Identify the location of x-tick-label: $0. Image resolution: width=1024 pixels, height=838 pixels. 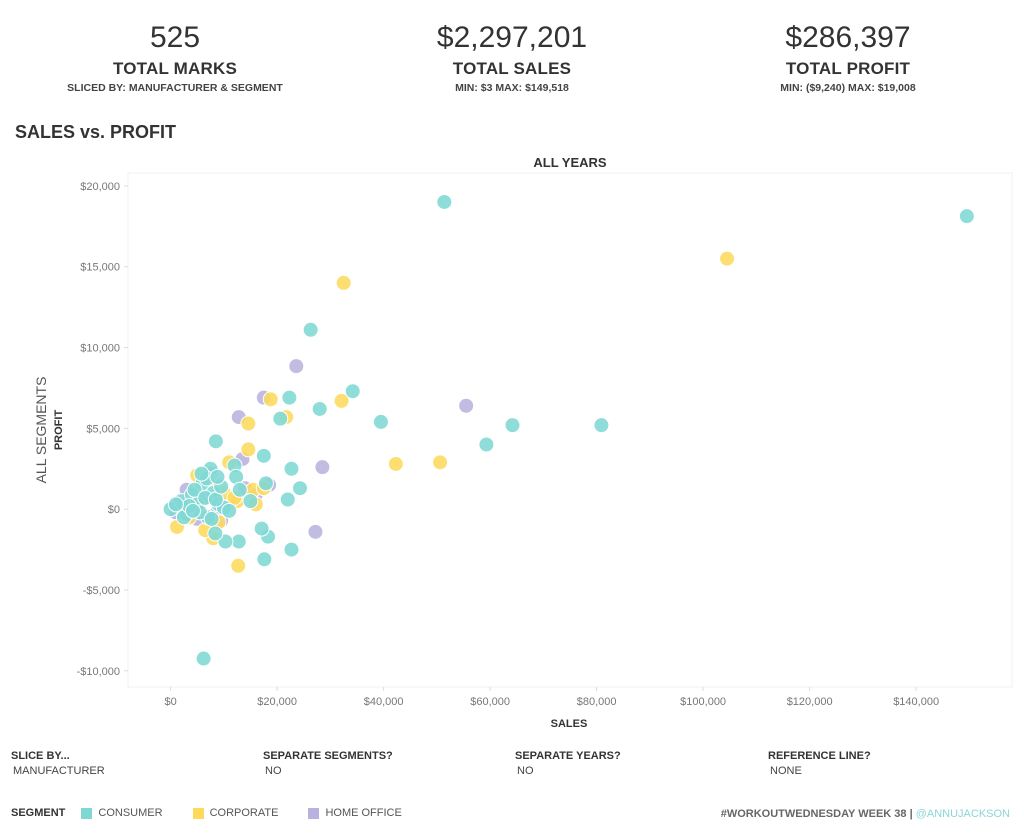
(170, 702).